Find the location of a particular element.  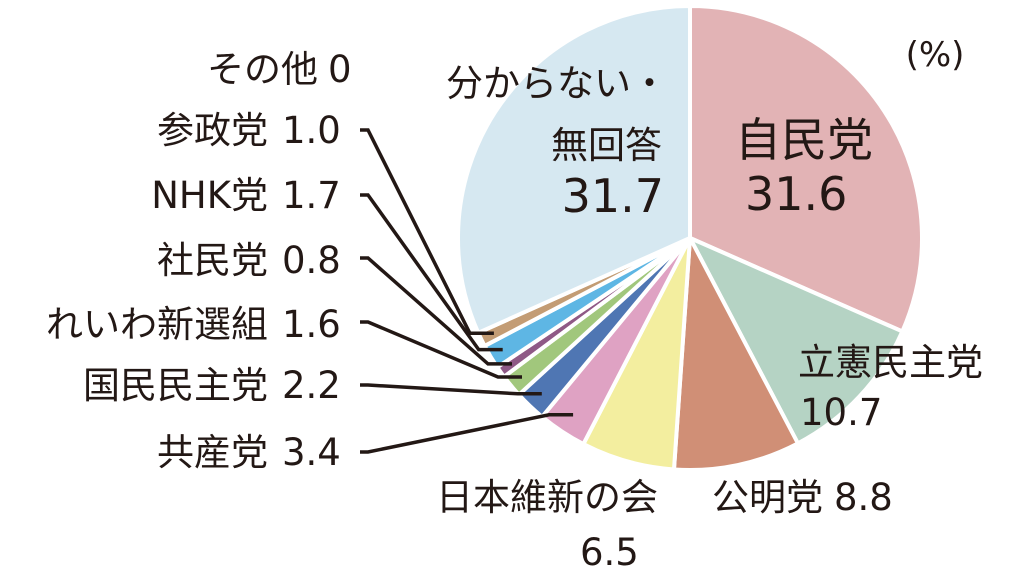

slice-label-sansei: 参政党 is located at coordinates (212, 130).